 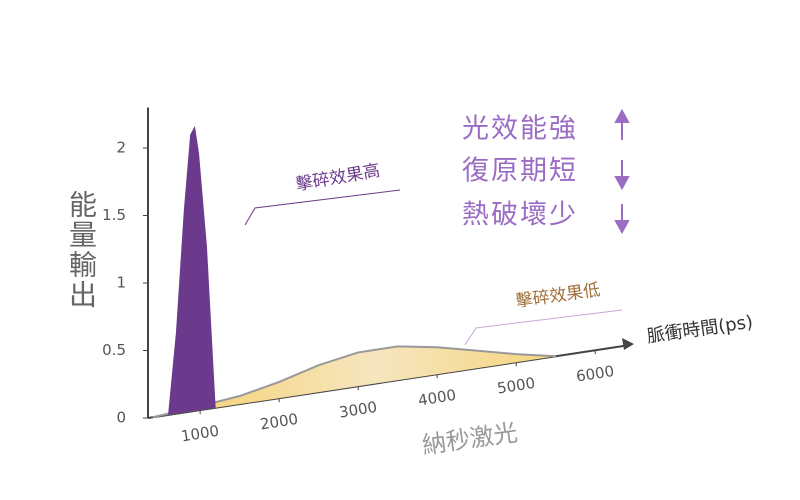 I want to click on effect-text: 復原期短, so click(x=520, y=171).